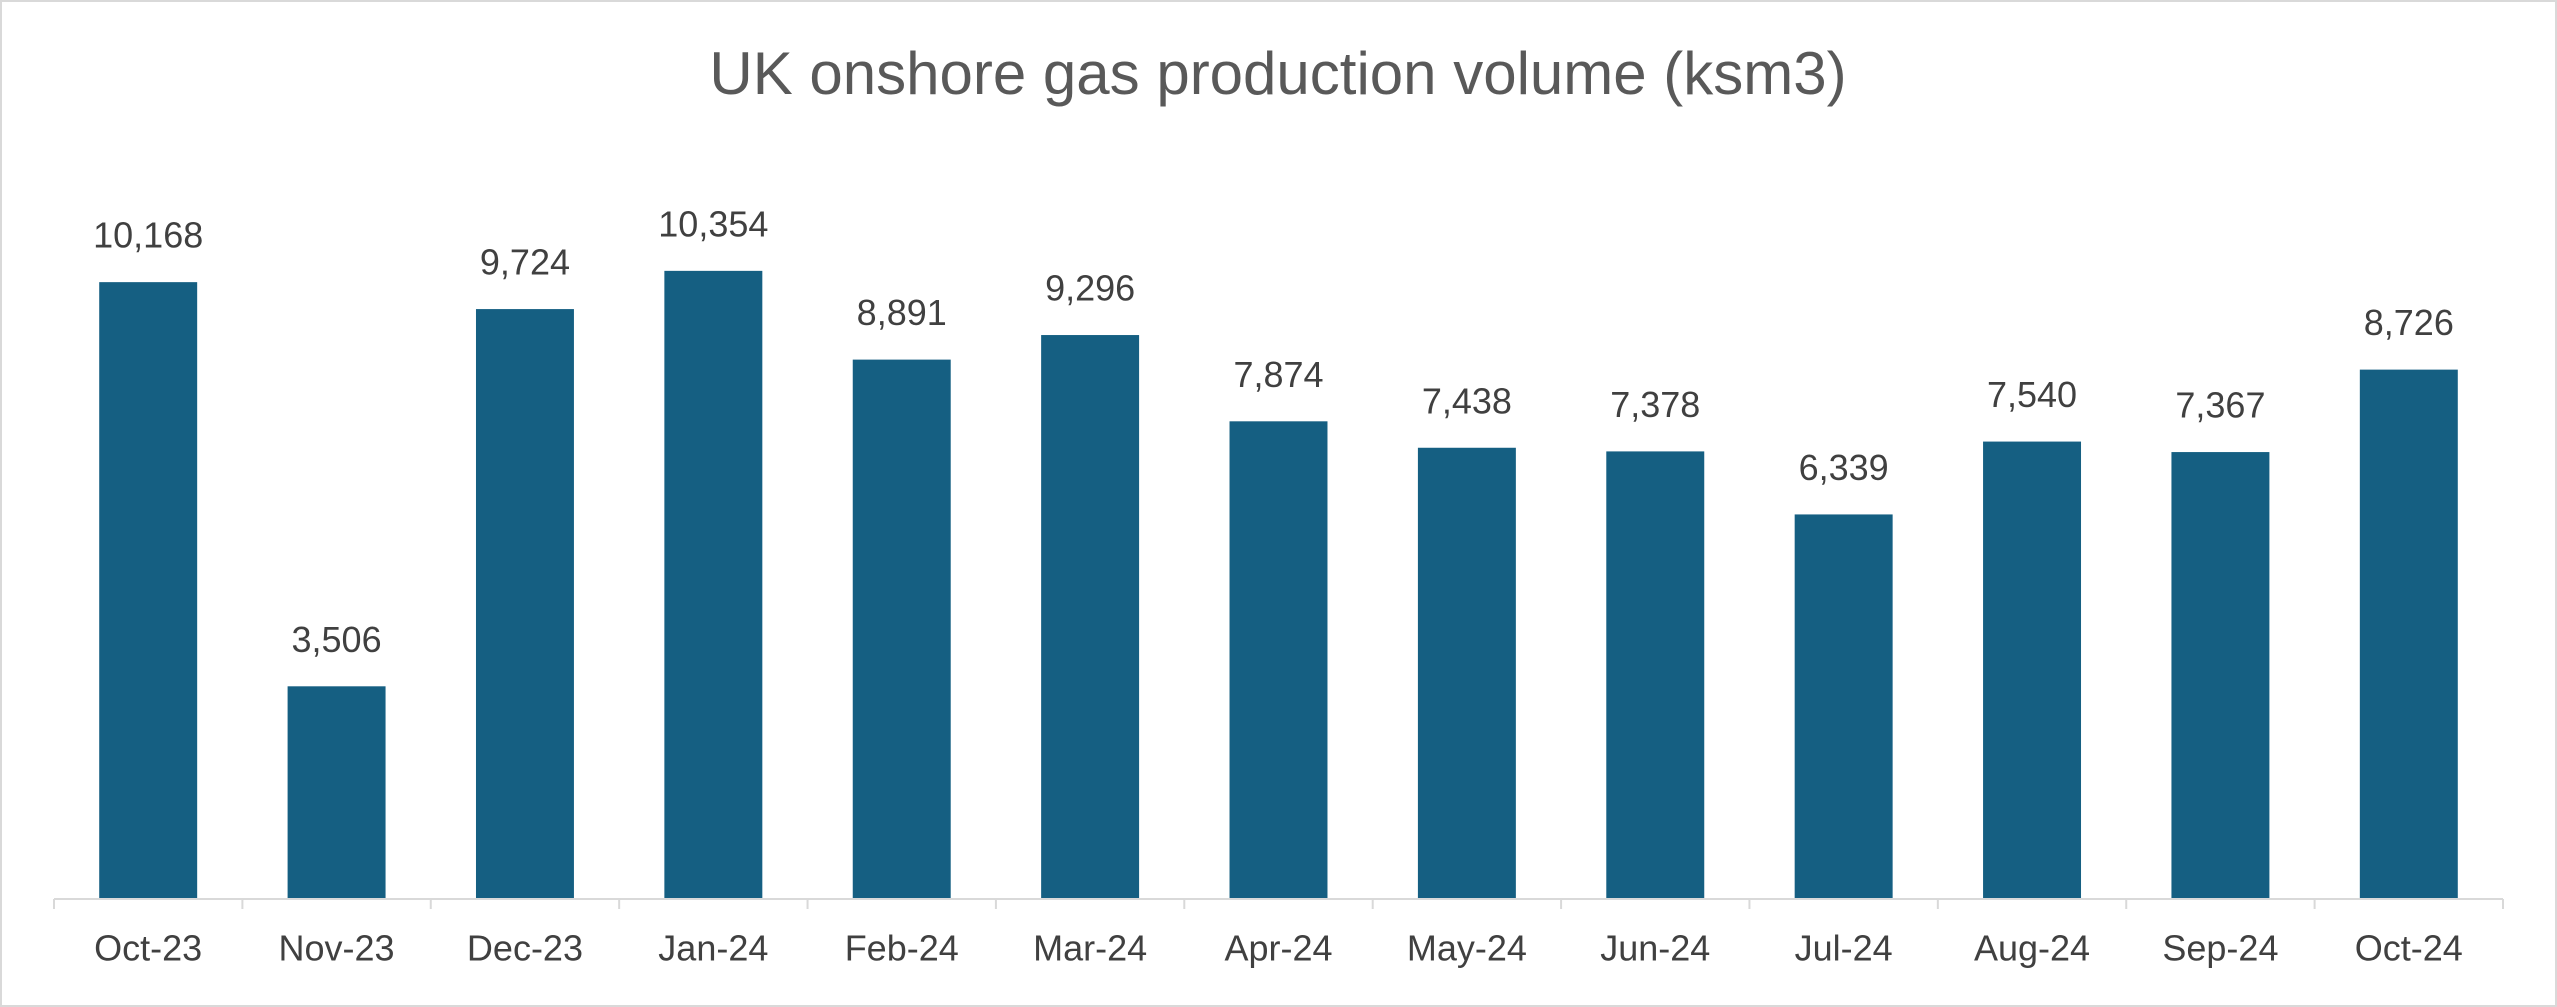 The height and width of the screenshot is (1007, 2557). I want to click on x-tick-label: Aug-24, so click(2032, 948).